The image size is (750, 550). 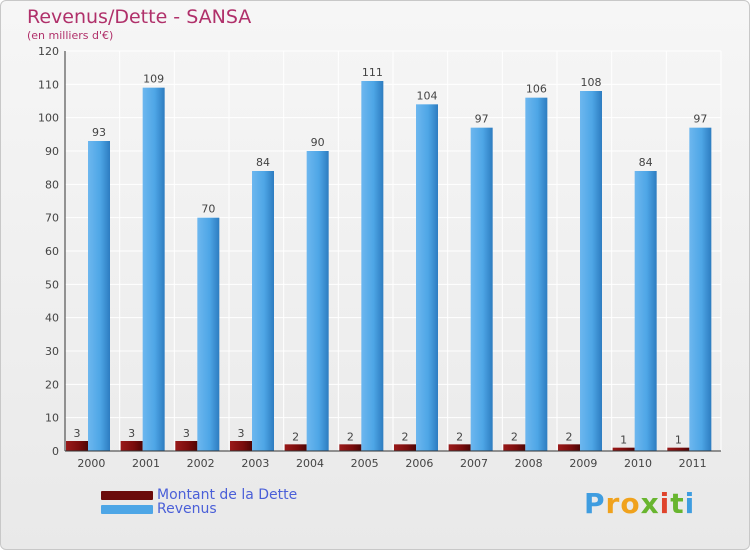 What do you see at coordinates (52, 318) in the screenshot?
I see `y-tick-label: 40` at bounding box center [52, 318].